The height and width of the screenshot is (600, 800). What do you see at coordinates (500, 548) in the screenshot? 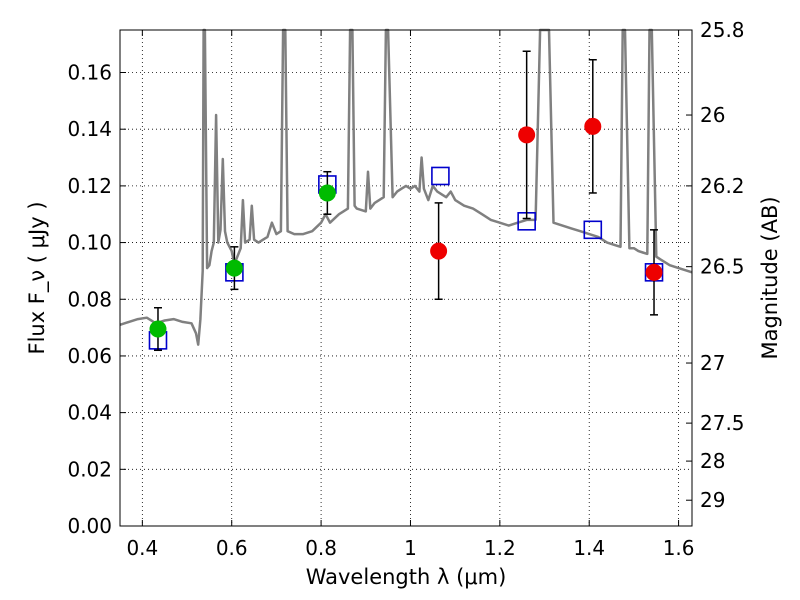
I see `x-tick-label: 1.2` at bounding box center [500, 548].